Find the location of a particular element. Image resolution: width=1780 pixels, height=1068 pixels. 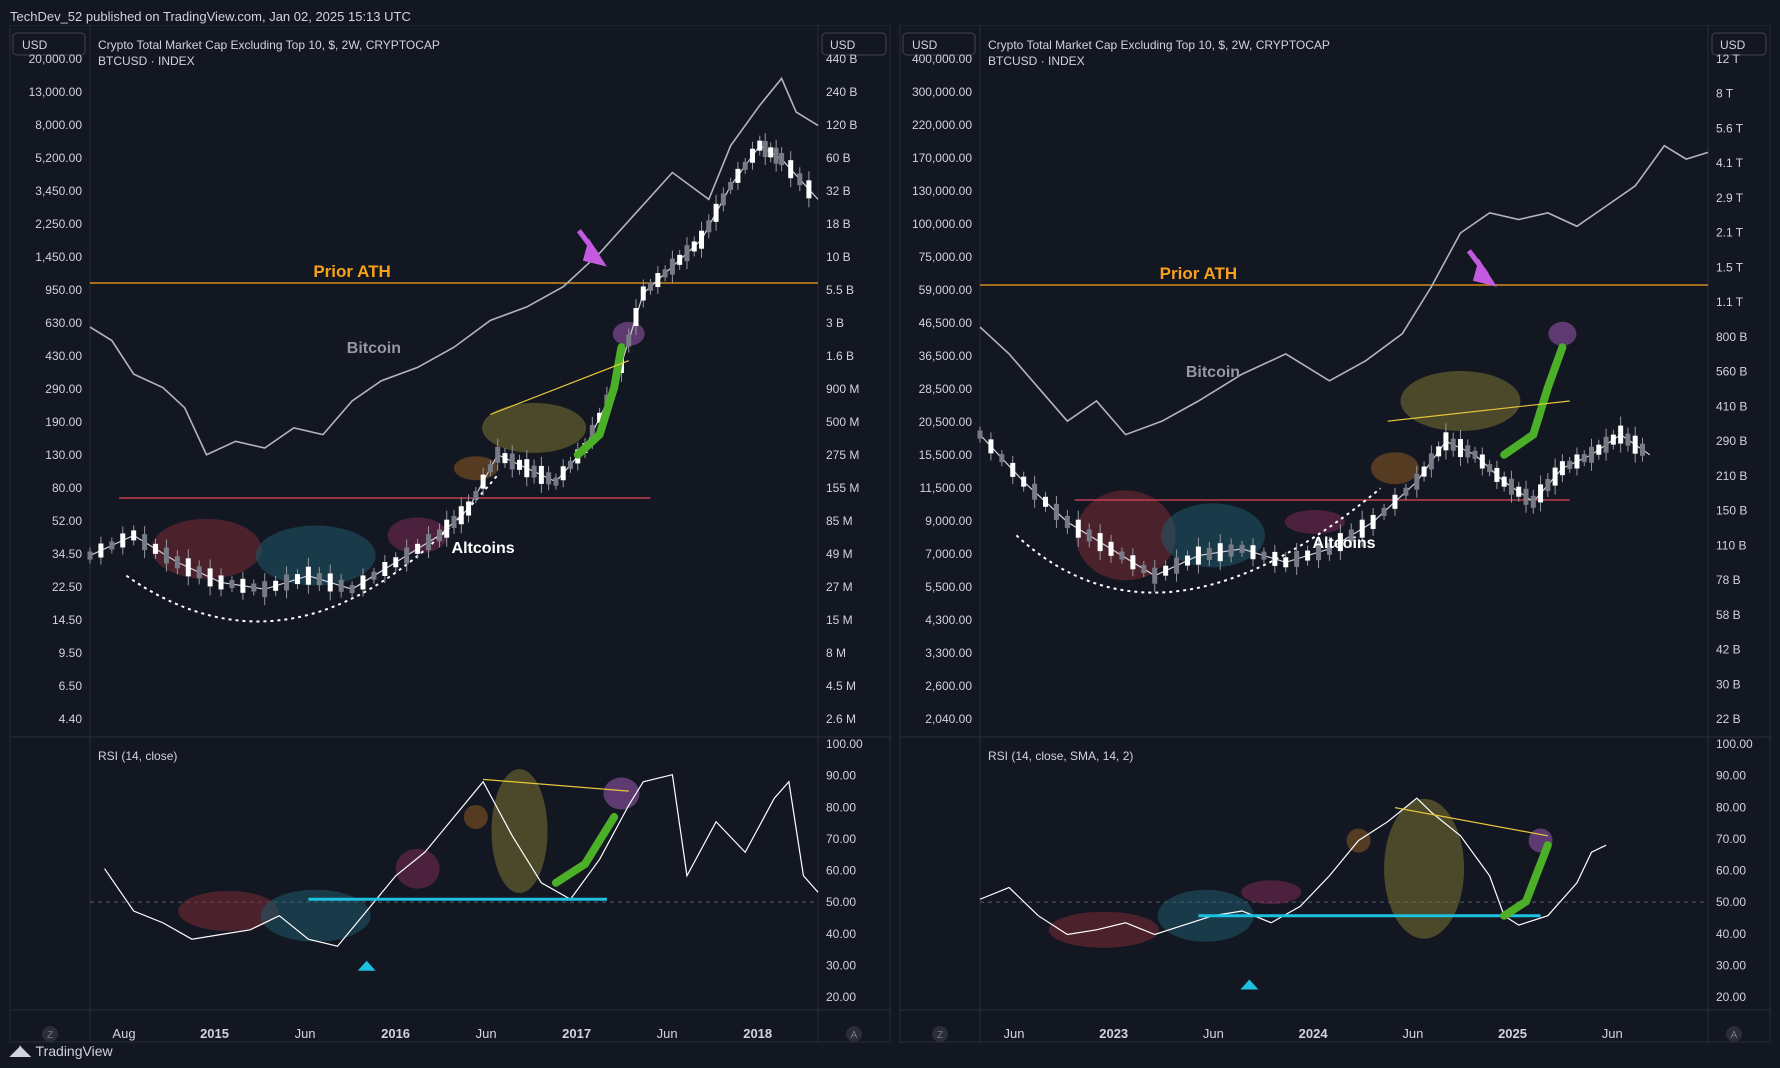

left-tick-label: 11,500.00 is located at coordinates (946, 488).